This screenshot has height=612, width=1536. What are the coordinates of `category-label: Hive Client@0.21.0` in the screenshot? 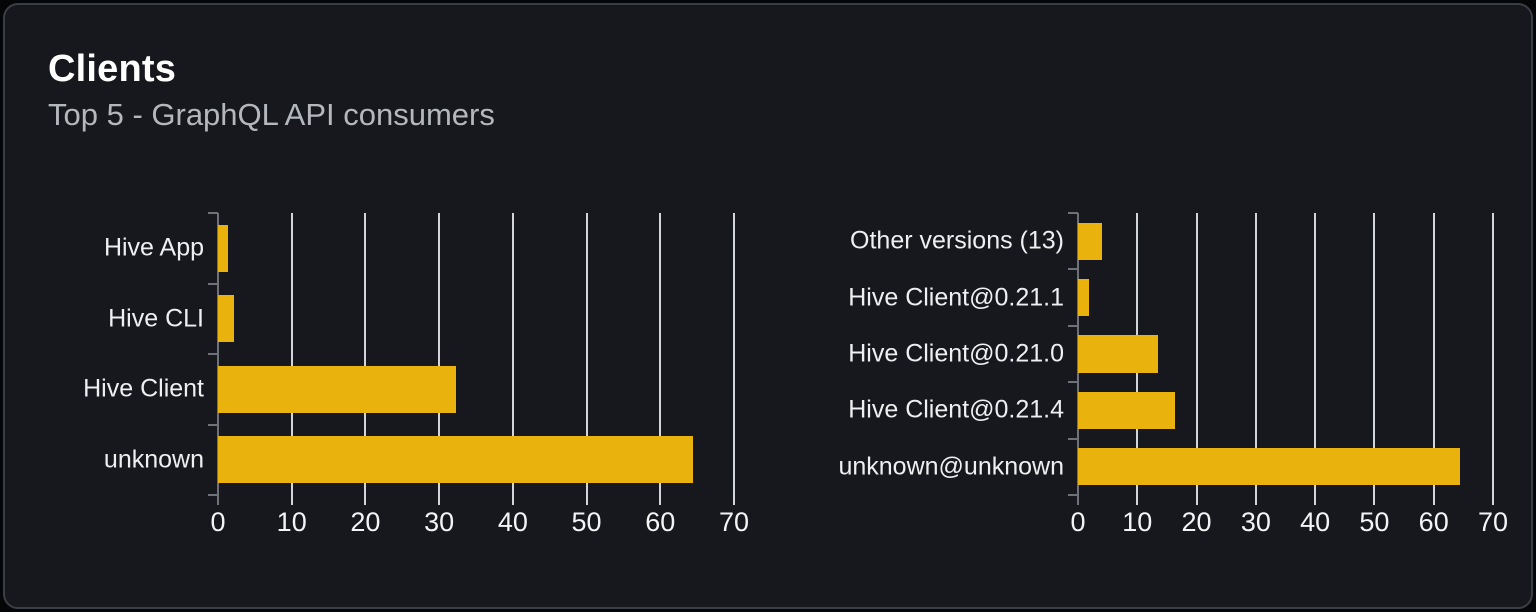 It's located at (956, 353).